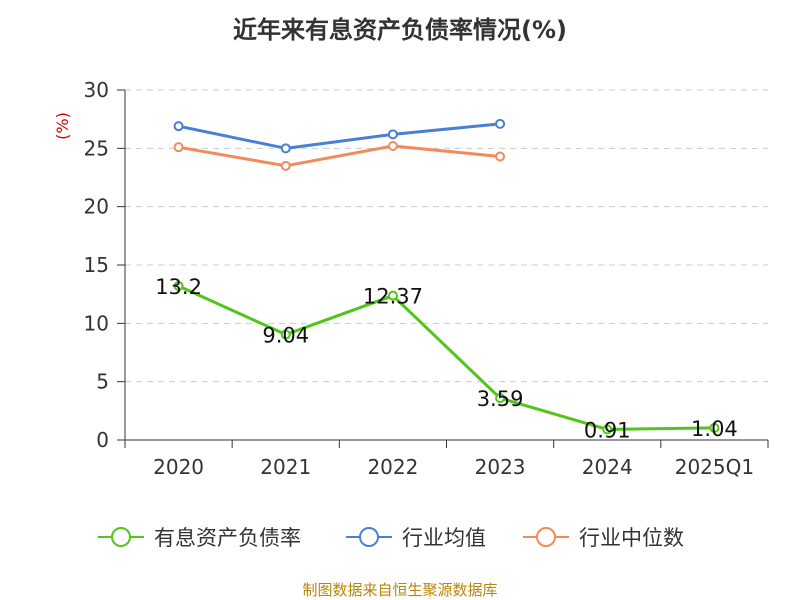 The image size is (800, 600). What do you see at coordinates (227, 538) in the screenshot?
I see `legend-label: 有息资产负债率` at bounding box center [227, 538].